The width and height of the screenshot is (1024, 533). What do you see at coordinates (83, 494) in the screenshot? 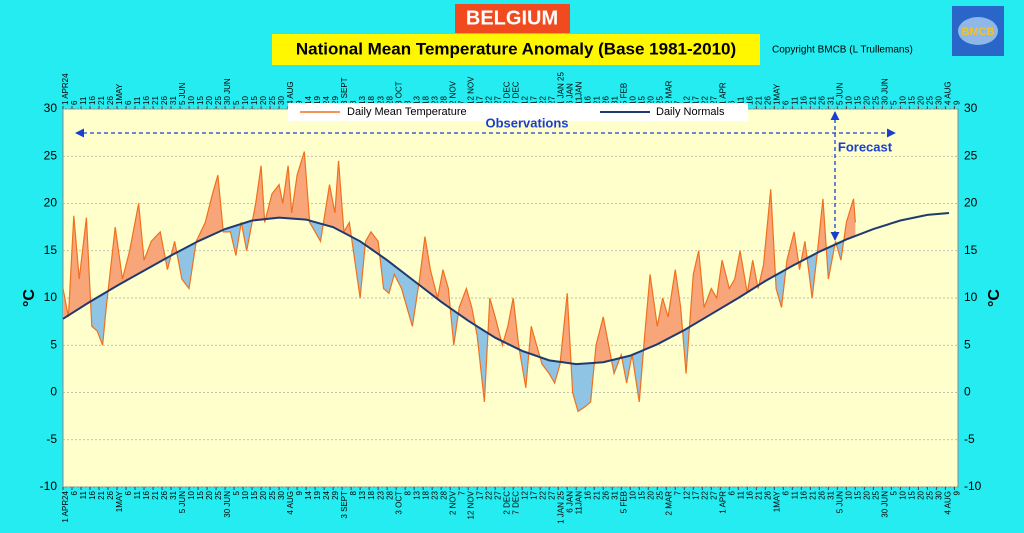
I see `x-tick-label: 11` at bounding box center [83, 494].